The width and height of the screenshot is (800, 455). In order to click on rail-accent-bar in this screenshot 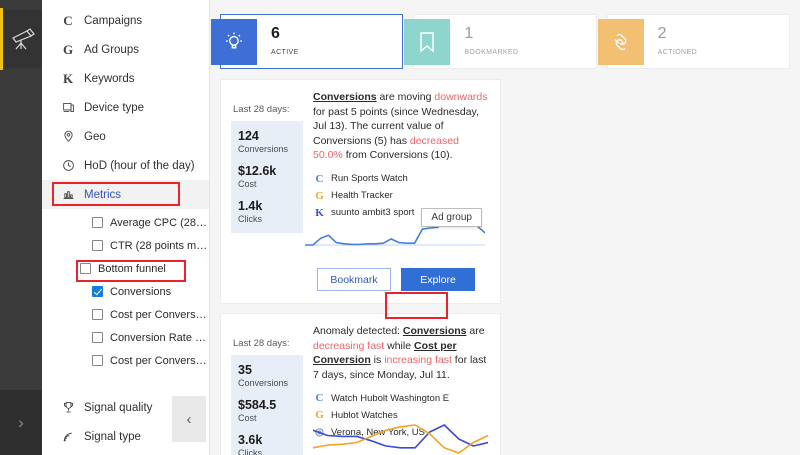, I will do `click(1, 39)`.